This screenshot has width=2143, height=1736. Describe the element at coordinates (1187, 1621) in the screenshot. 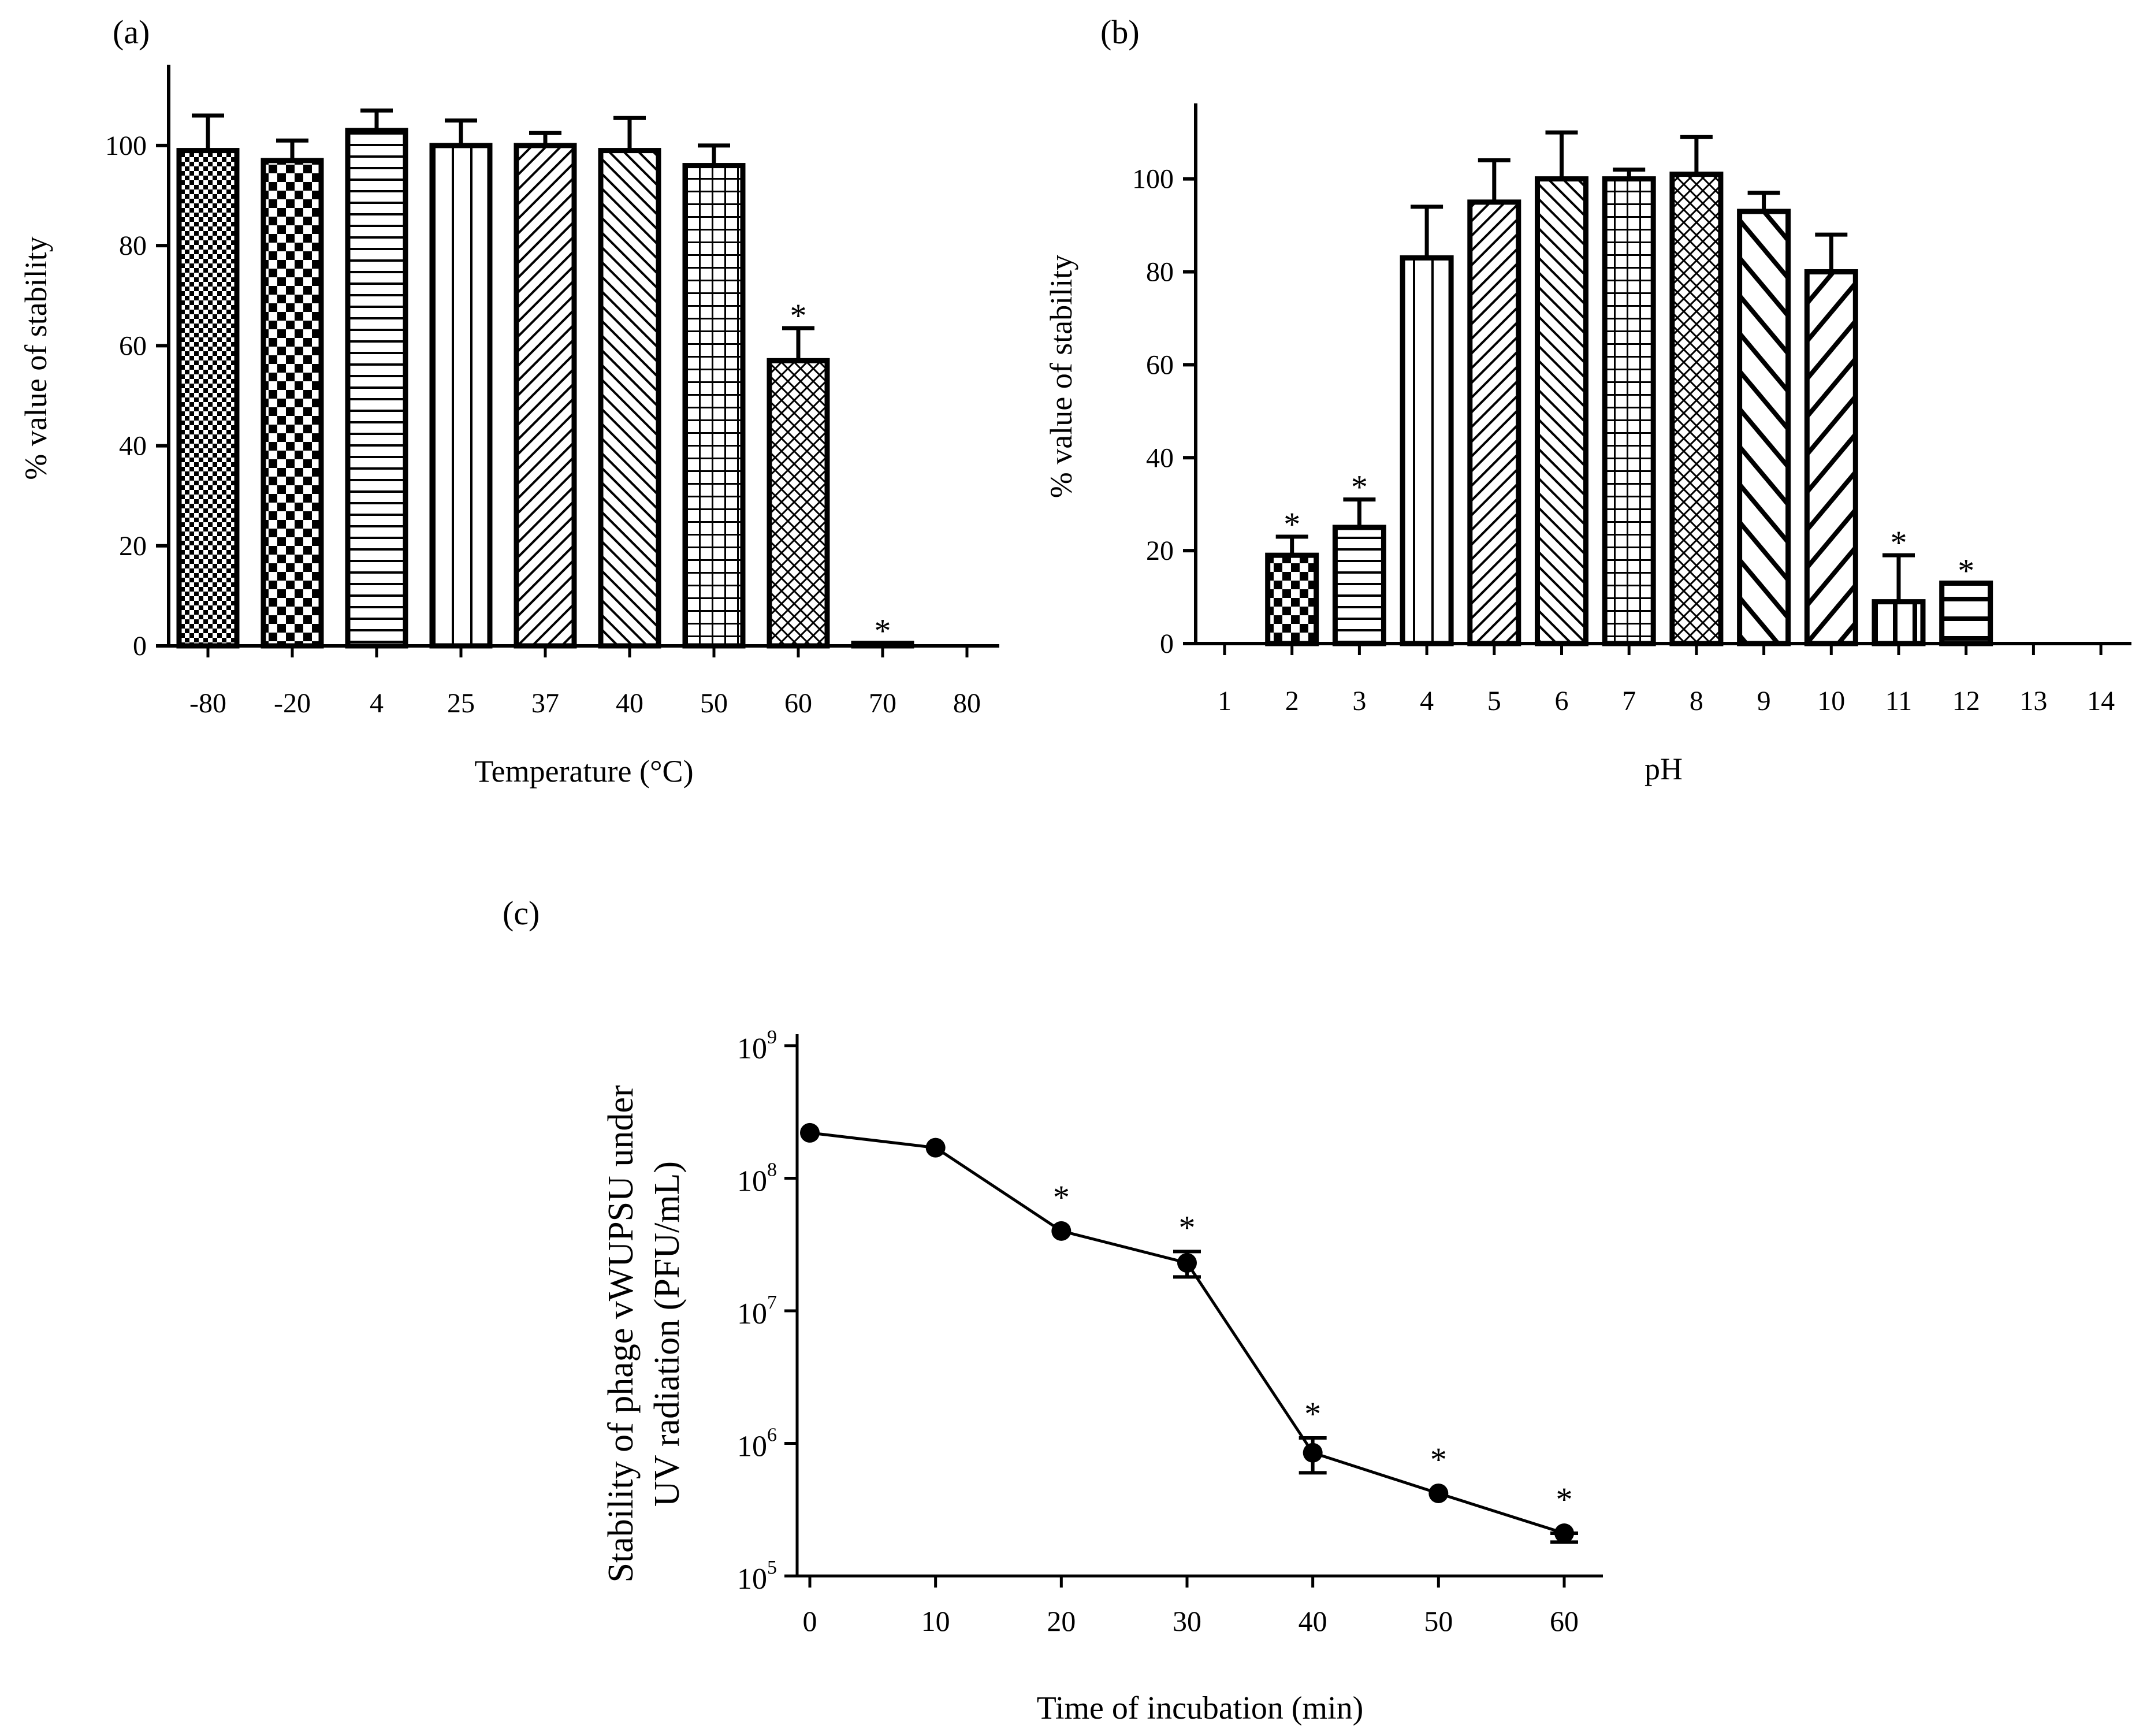

I see `x-tick-label: 30` at that location.